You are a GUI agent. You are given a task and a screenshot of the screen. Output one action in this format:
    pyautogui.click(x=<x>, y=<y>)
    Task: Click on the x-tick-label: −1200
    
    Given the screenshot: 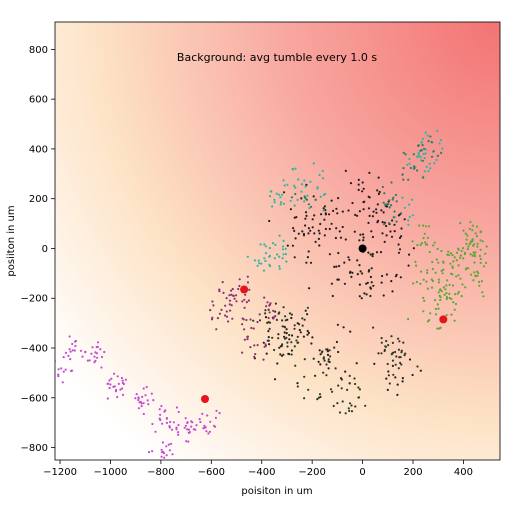 What is the action you would take?
    pyautogui.click(x=60, y=472)
    